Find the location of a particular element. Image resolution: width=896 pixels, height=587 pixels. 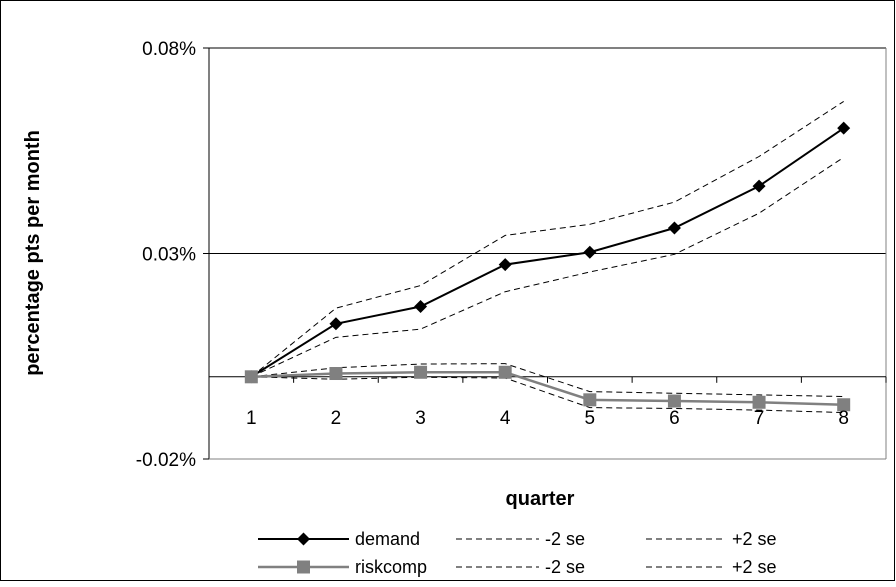

x-tick-label: 6 is located at coordinates (674, 418).